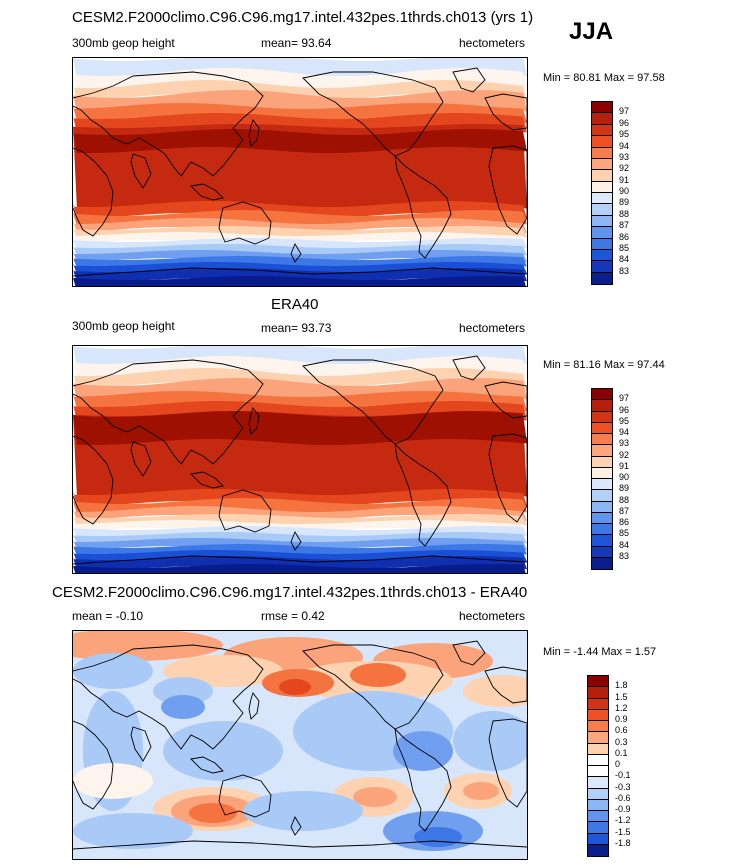 The height and width of the screenshot is (865, 732). Describe the element at coordinates (492, 43) in the screenshot. I see `panel1-units-label: hectometers` at that location.